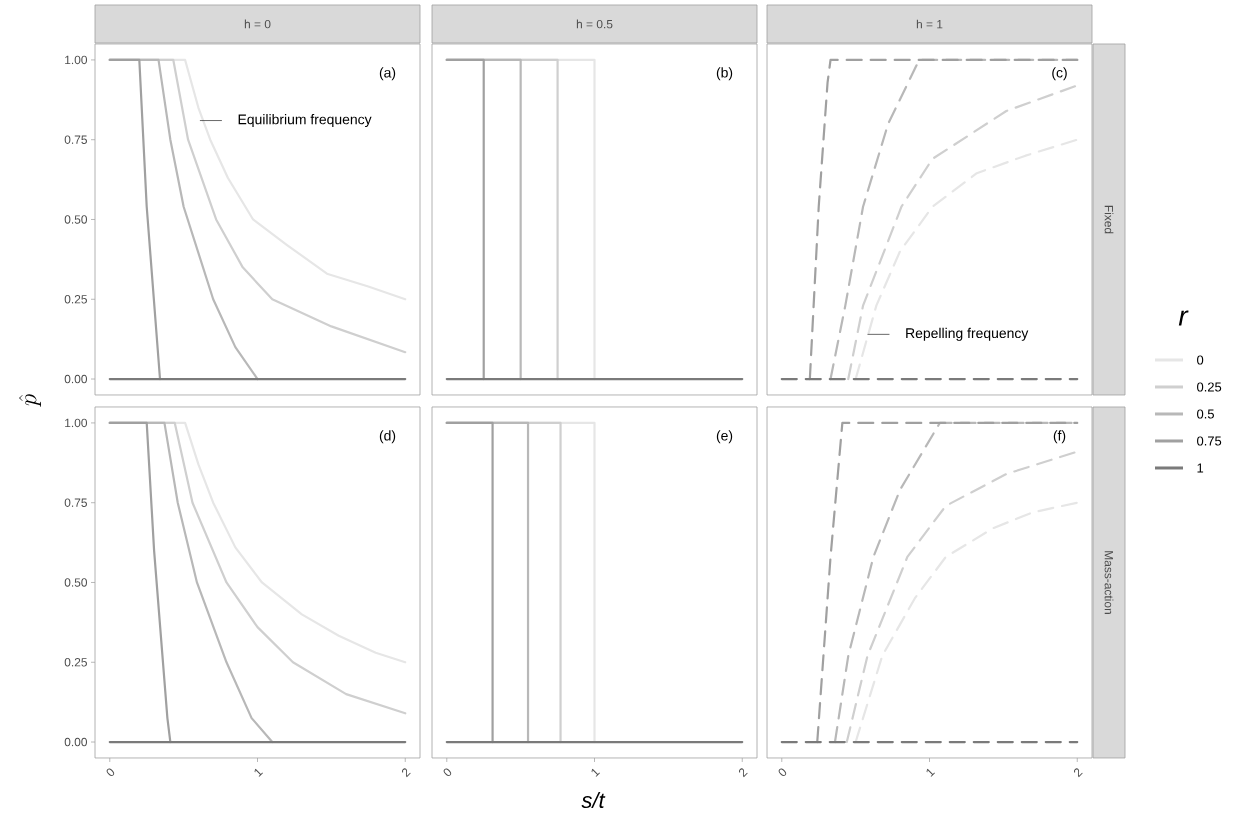  Describe the element at coordinates (1200, 468) in the screenshot. I see `legend-label: 1` at that location.